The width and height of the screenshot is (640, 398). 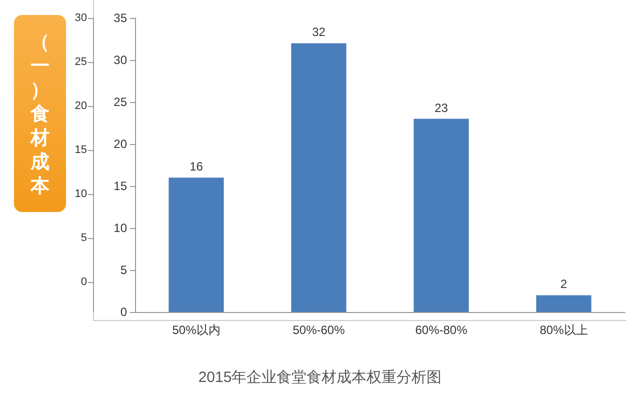 What do you see at coordinates (319, 32) in the screenshot?
I see `data-label: 32` at bounding box center [319, 32].